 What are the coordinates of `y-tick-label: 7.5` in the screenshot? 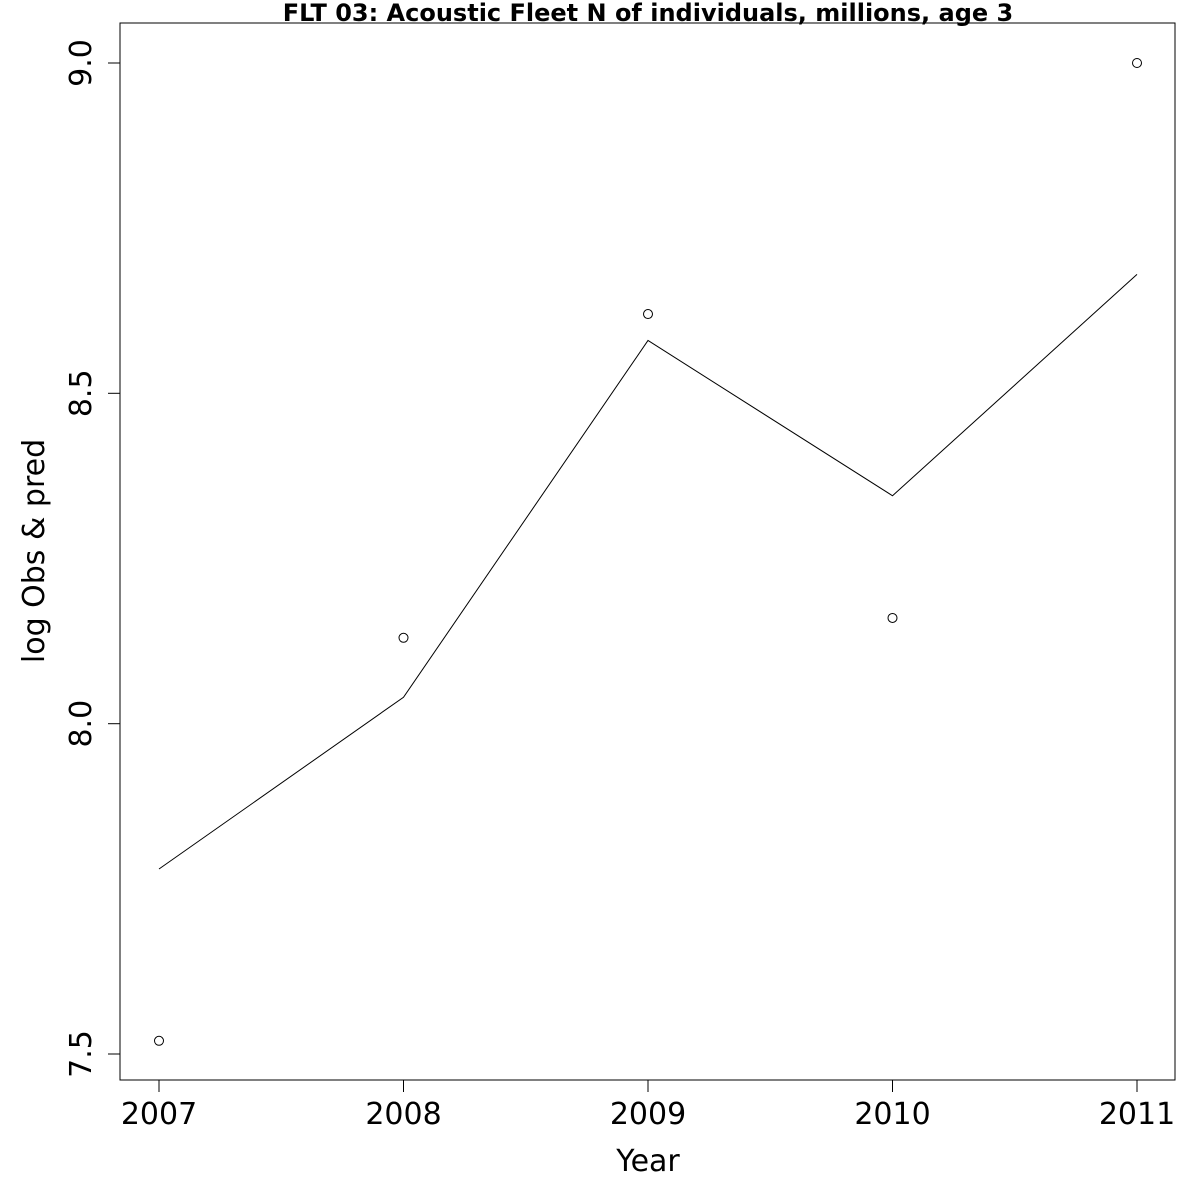 It's located at (81, 1054).